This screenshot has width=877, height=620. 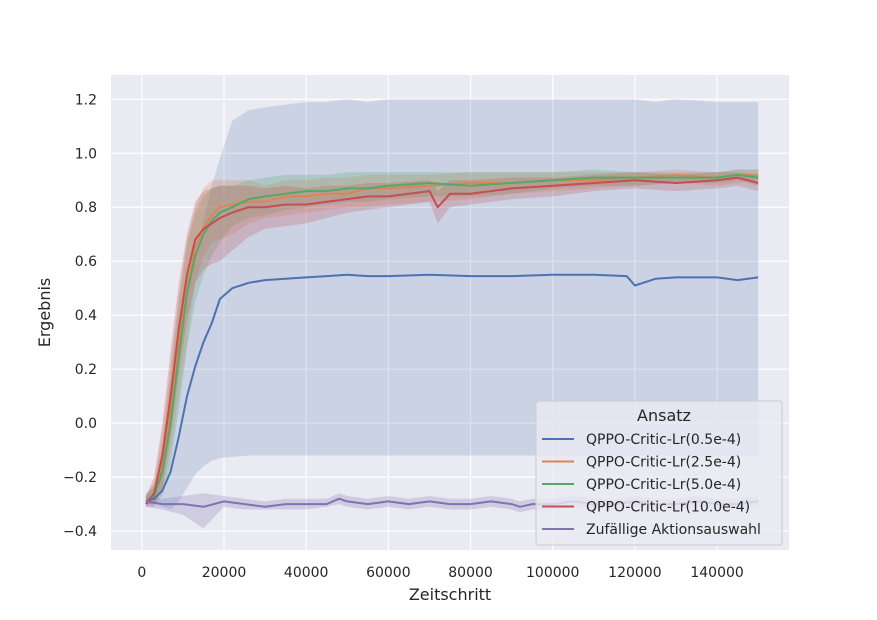 What do you see at coordinates (716, 573) in the screenshot?
I see `x-tick-label: 140000` at bounding box center [716, 573].